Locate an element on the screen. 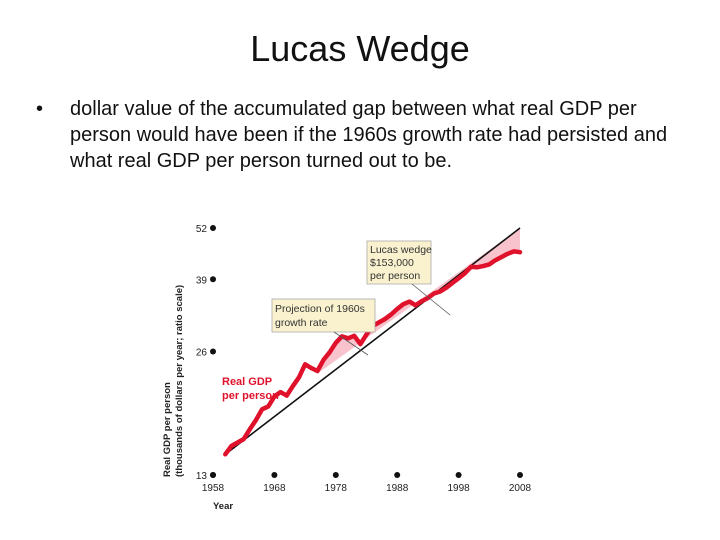  slide-title: Lucas Wedge is located at coordinates (360, 48).